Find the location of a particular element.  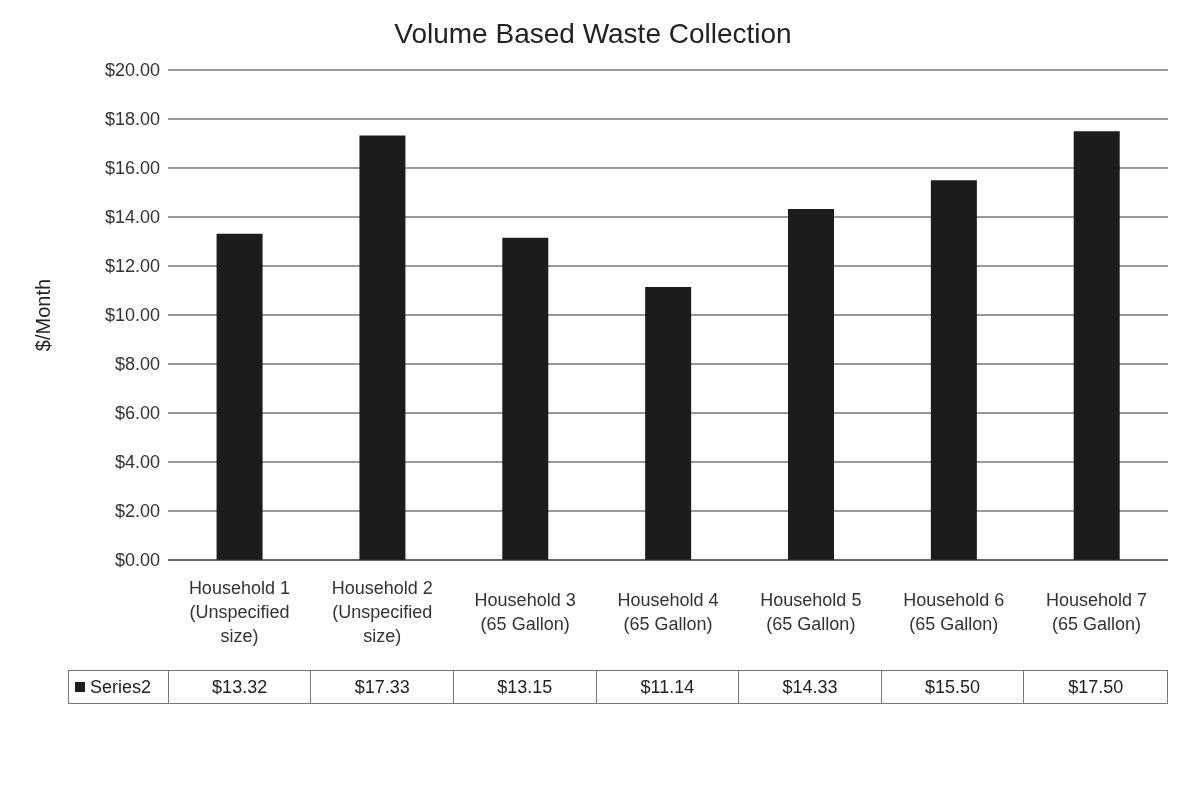

data-label: $13.15 is located at coordinates (525, 687).